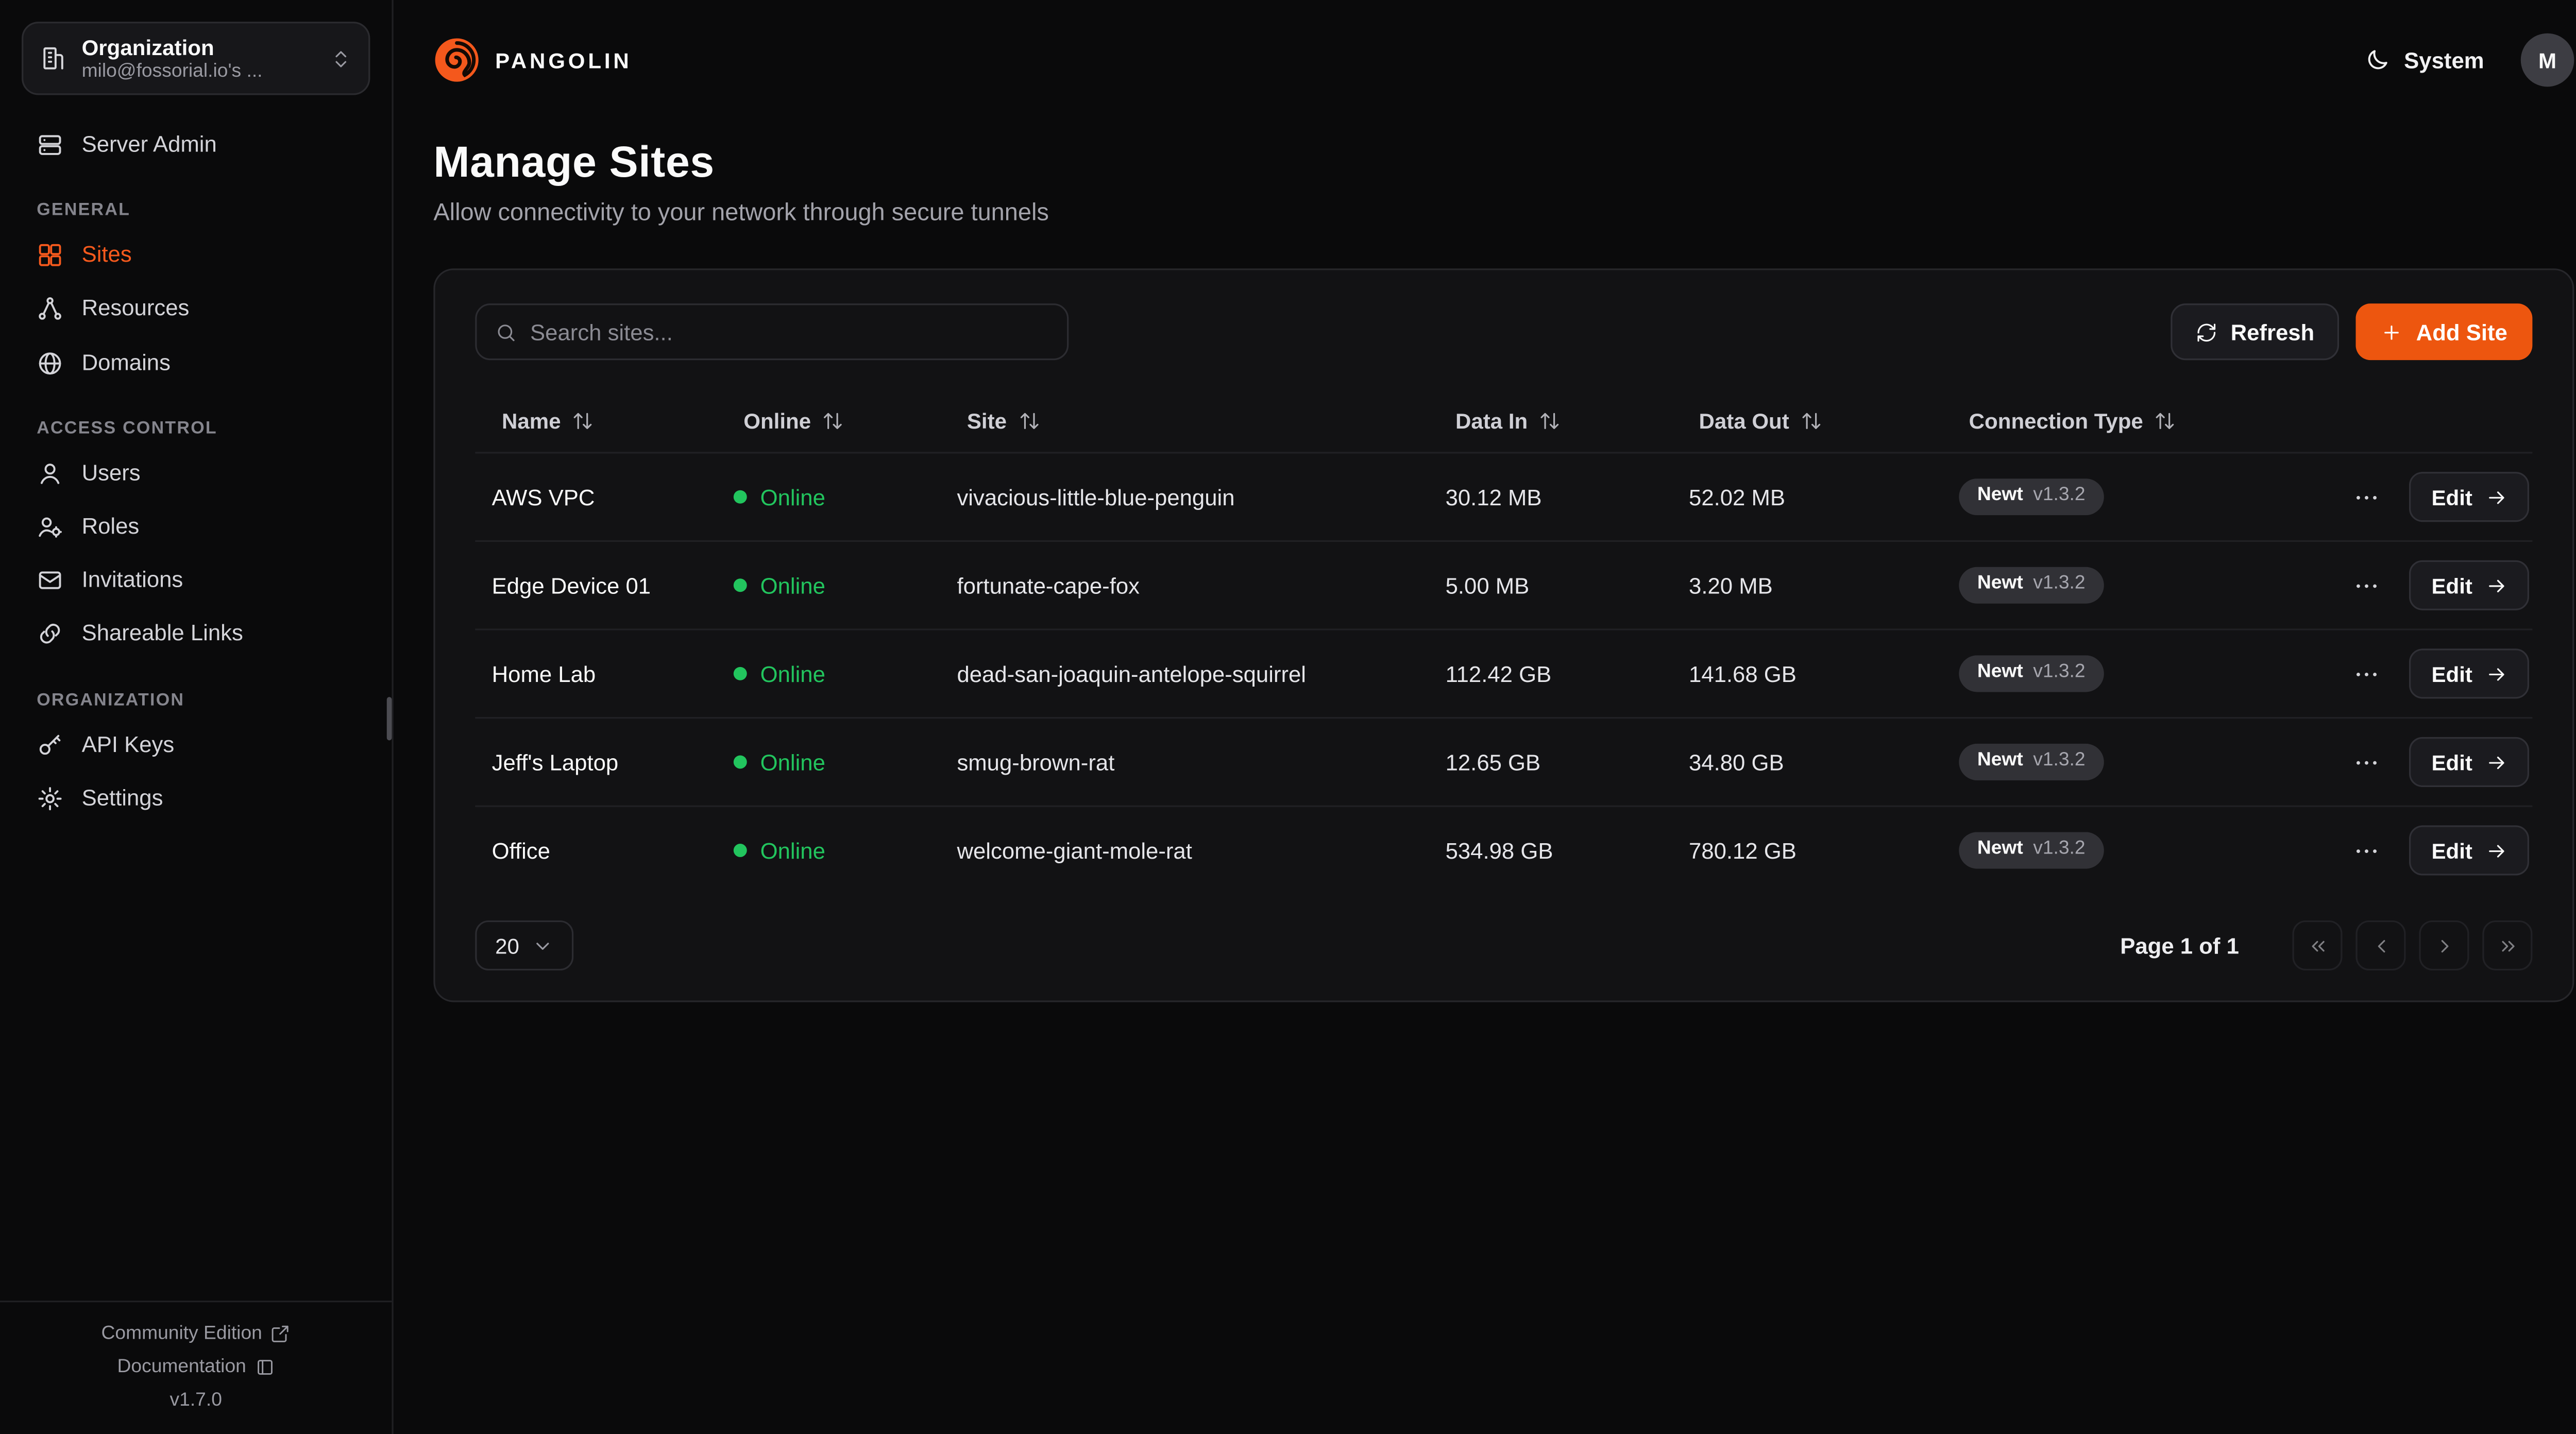  What do you see at coordinates (2461, 332) in the screenshot?
I see `add-site-label: Add Site` at bounding box center [2461, 332].